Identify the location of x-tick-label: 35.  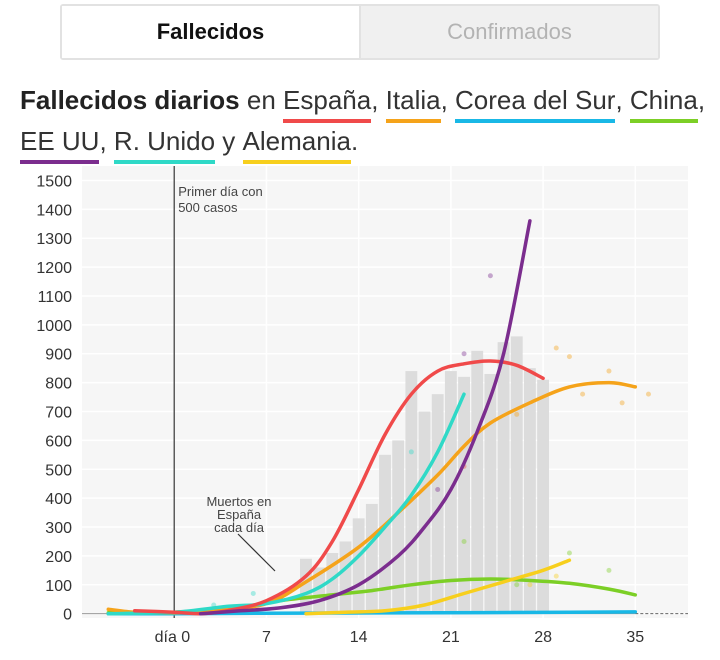
(635, 637).